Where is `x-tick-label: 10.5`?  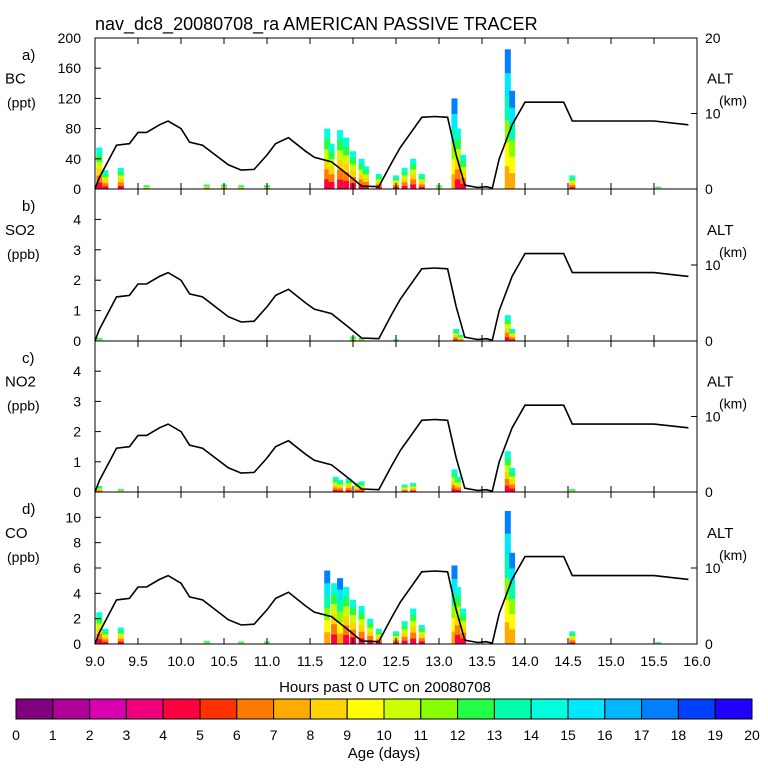 x-tick-label: 10.5 is located at coordinates (223, 661).